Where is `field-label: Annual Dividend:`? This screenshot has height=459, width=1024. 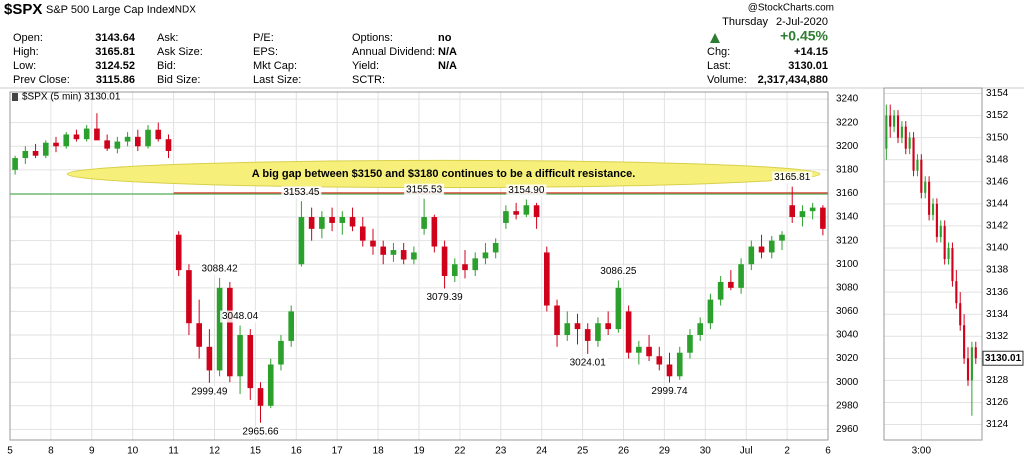
field-label: Annual Dividend: is located at coordinates (393, 52).